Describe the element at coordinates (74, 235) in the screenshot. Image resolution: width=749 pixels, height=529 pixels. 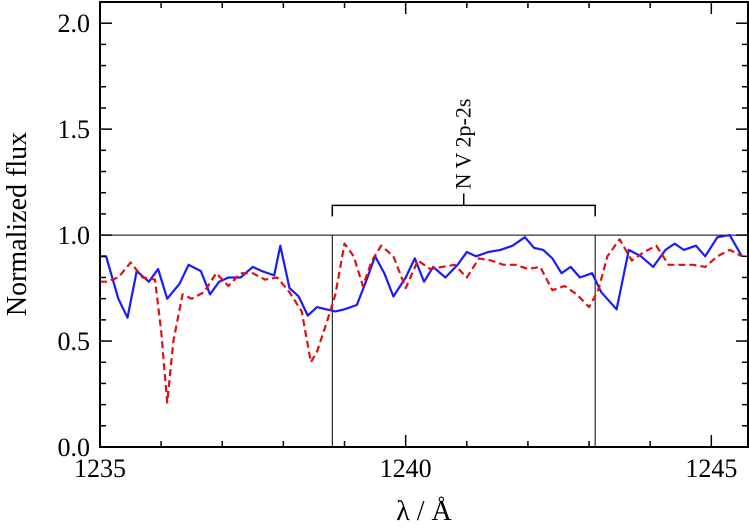
I see `y-tick-label: 1.0` at that location.